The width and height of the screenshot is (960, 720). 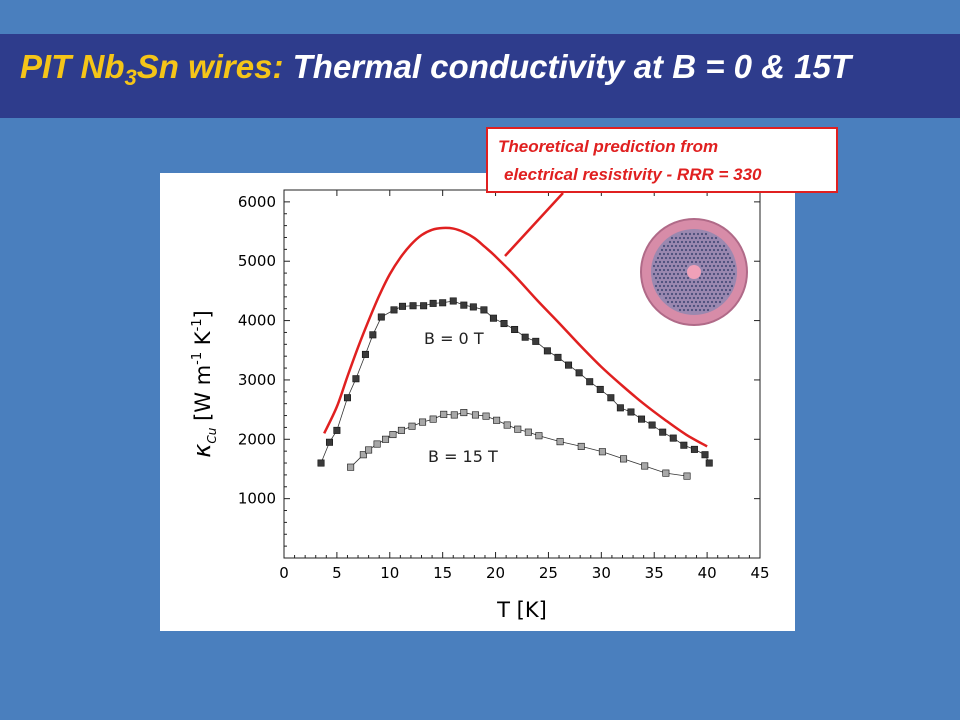 I want to click on callout-pointer, so click(x=534, y=224).